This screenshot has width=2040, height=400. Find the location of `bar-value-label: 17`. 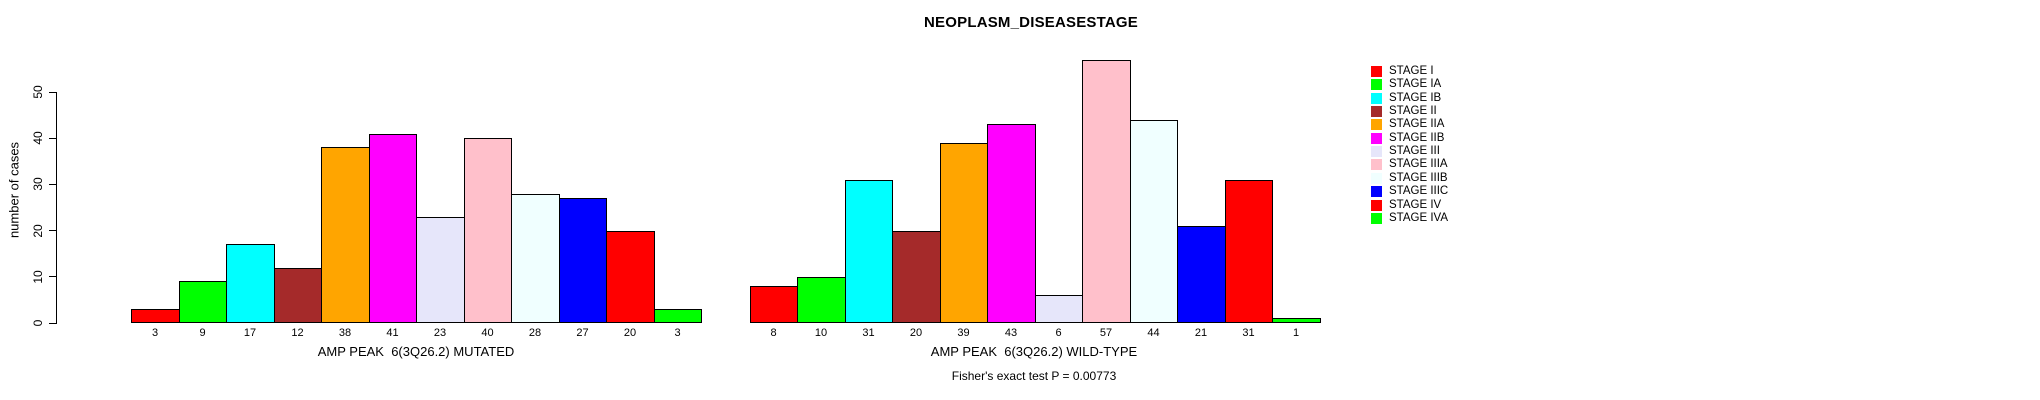

bar-value-label: 17 is located at coordinates (250, 333).